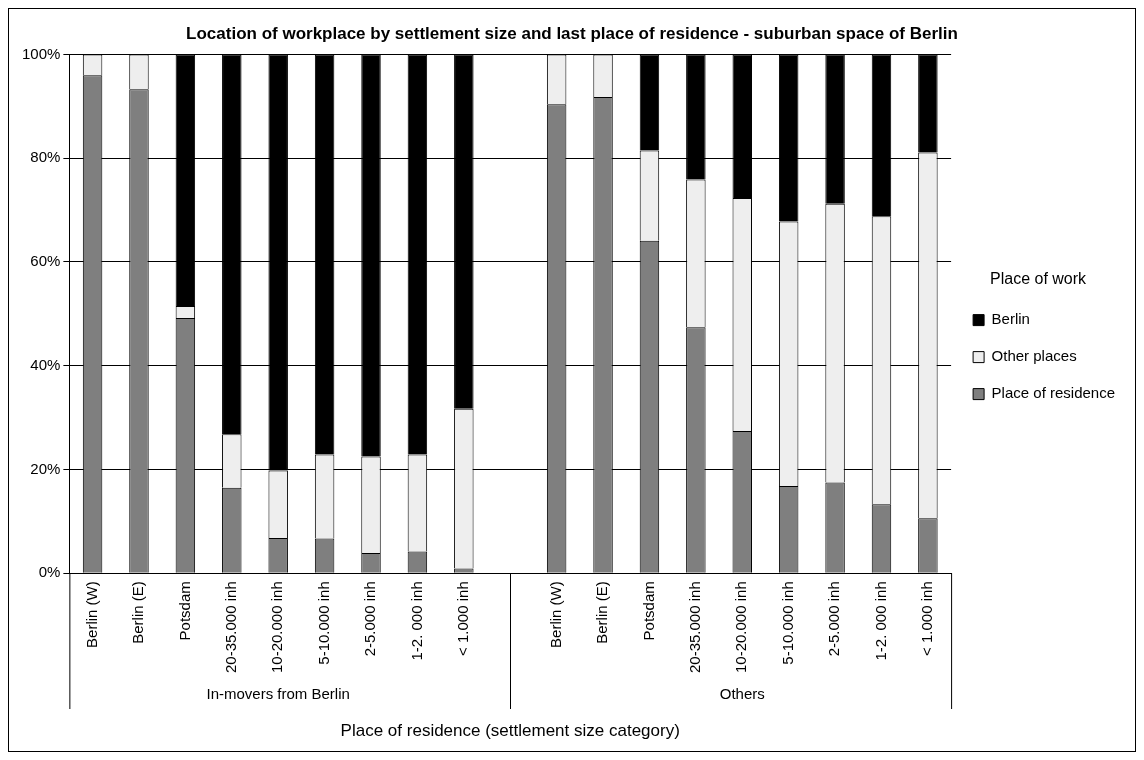  Describe the element at coordinates (45, 468) in the screenshot. I see `y-tick-label: 20%` at that location.